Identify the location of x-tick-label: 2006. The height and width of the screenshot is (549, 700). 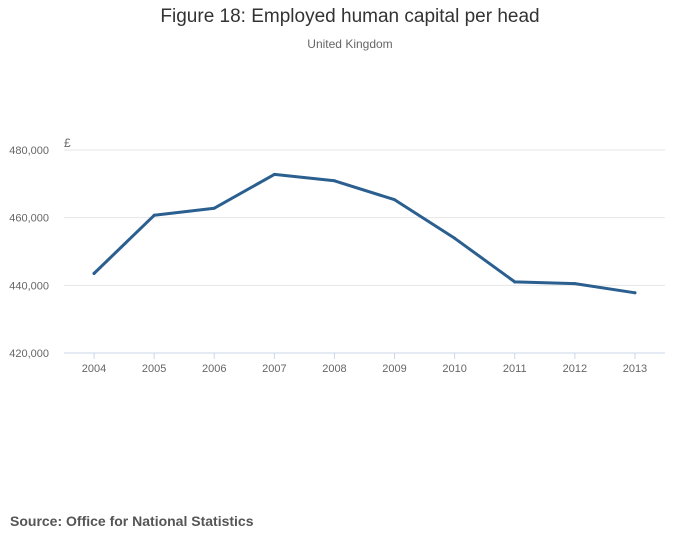
(214, 369).